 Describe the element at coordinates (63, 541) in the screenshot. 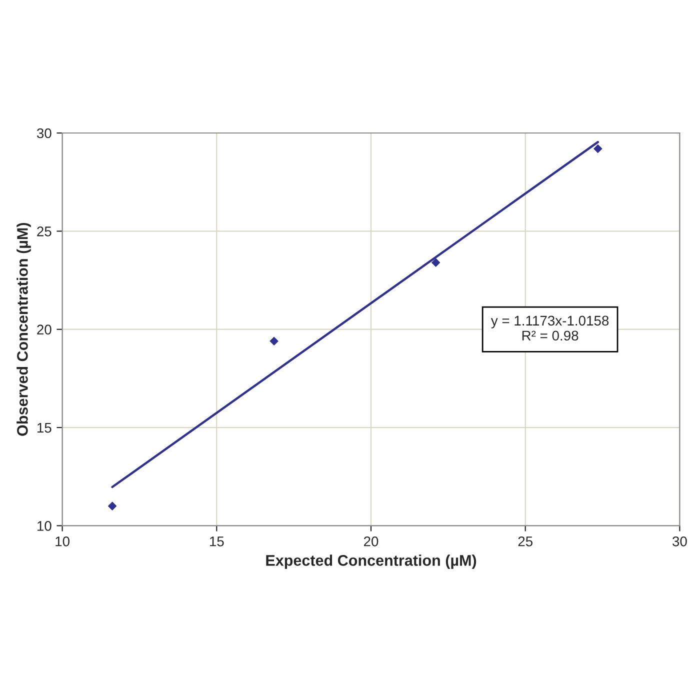

I see `x-tick-label: 10` at that location.